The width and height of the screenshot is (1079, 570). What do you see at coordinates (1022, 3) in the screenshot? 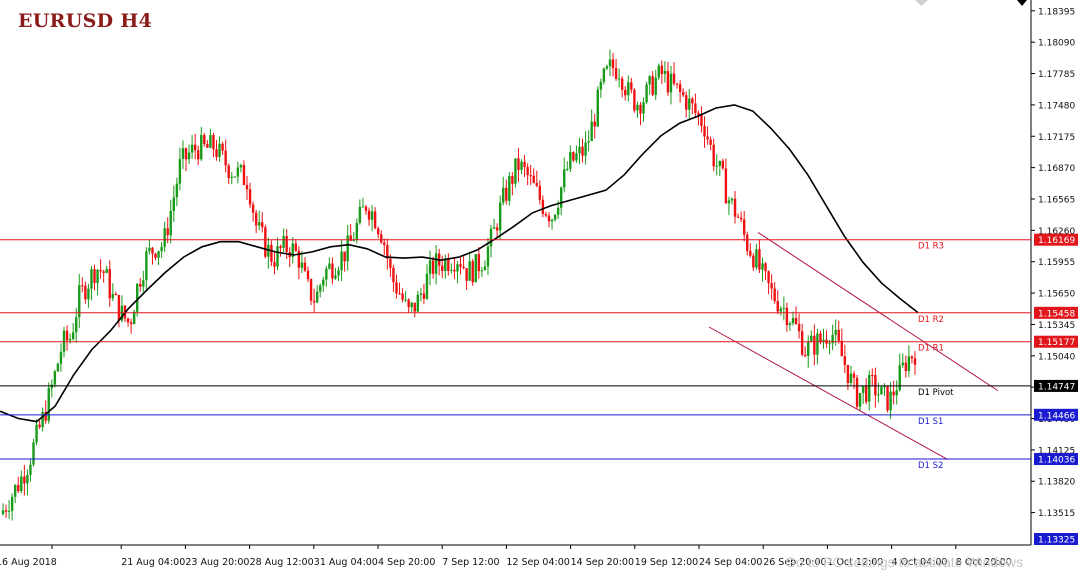
I see `chart-shift-icon` at bounding box center [1022, 3].